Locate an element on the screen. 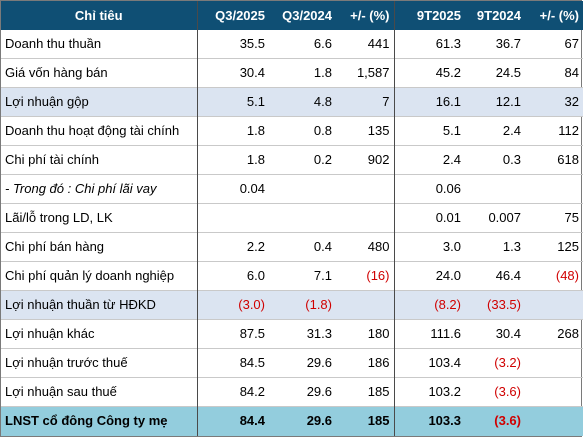  header-q-change: +/- (%) is located at coordinates (365, 15).